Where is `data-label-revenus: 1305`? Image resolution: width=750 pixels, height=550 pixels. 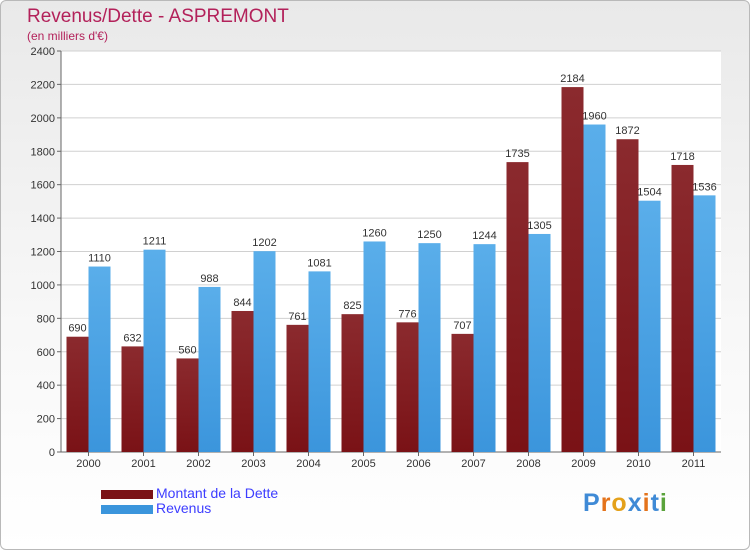
data-label-revenus: 1305 is located at coordinates (539, 226).